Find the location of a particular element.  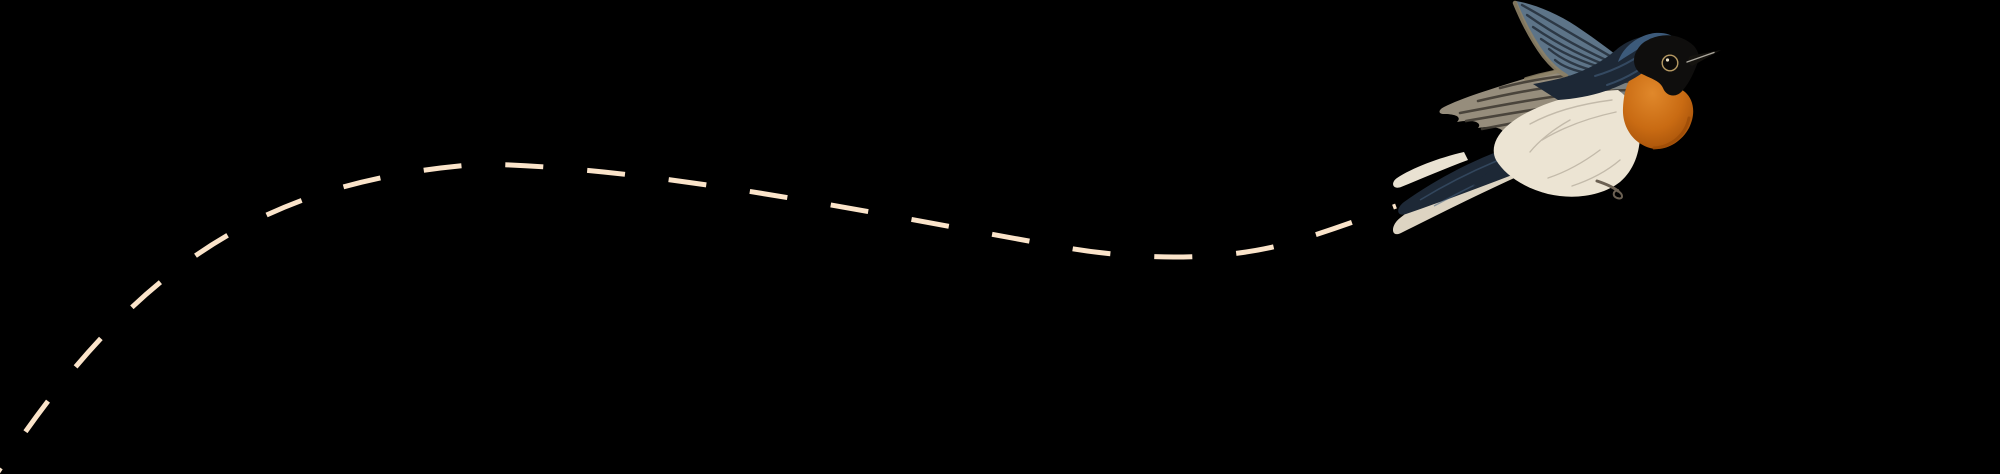

breast-streaks is located at coordinates (1575, 143).